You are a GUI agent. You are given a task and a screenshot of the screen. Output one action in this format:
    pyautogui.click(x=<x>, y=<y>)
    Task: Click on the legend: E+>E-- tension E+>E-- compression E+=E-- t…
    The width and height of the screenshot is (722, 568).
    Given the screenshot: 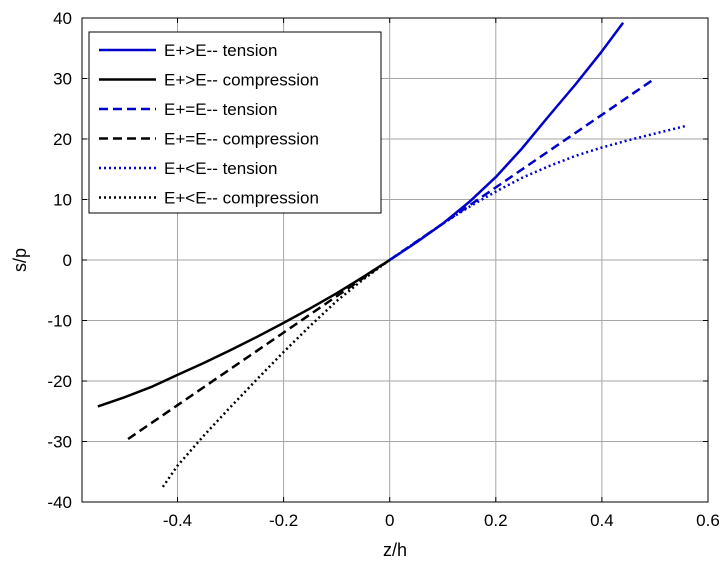 What is the action you would take?
    pyautogui.click(x=235, y=122)
    